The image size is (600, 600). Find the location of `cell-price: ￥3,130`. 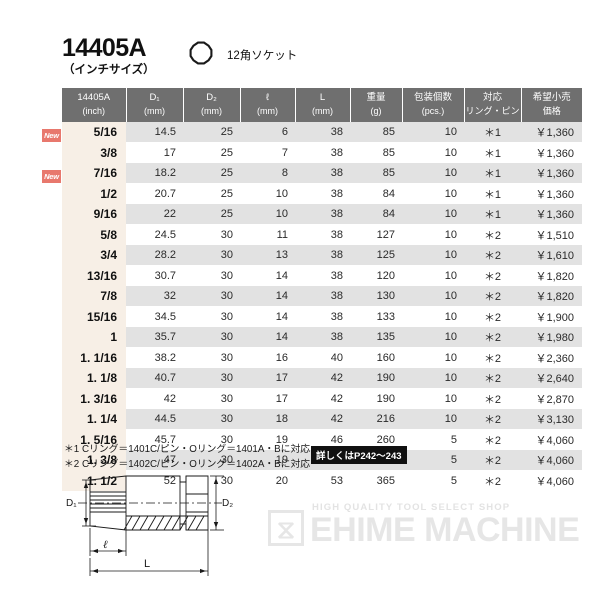

cell-price: ￥3,130 is located at coordinates (551, 419).